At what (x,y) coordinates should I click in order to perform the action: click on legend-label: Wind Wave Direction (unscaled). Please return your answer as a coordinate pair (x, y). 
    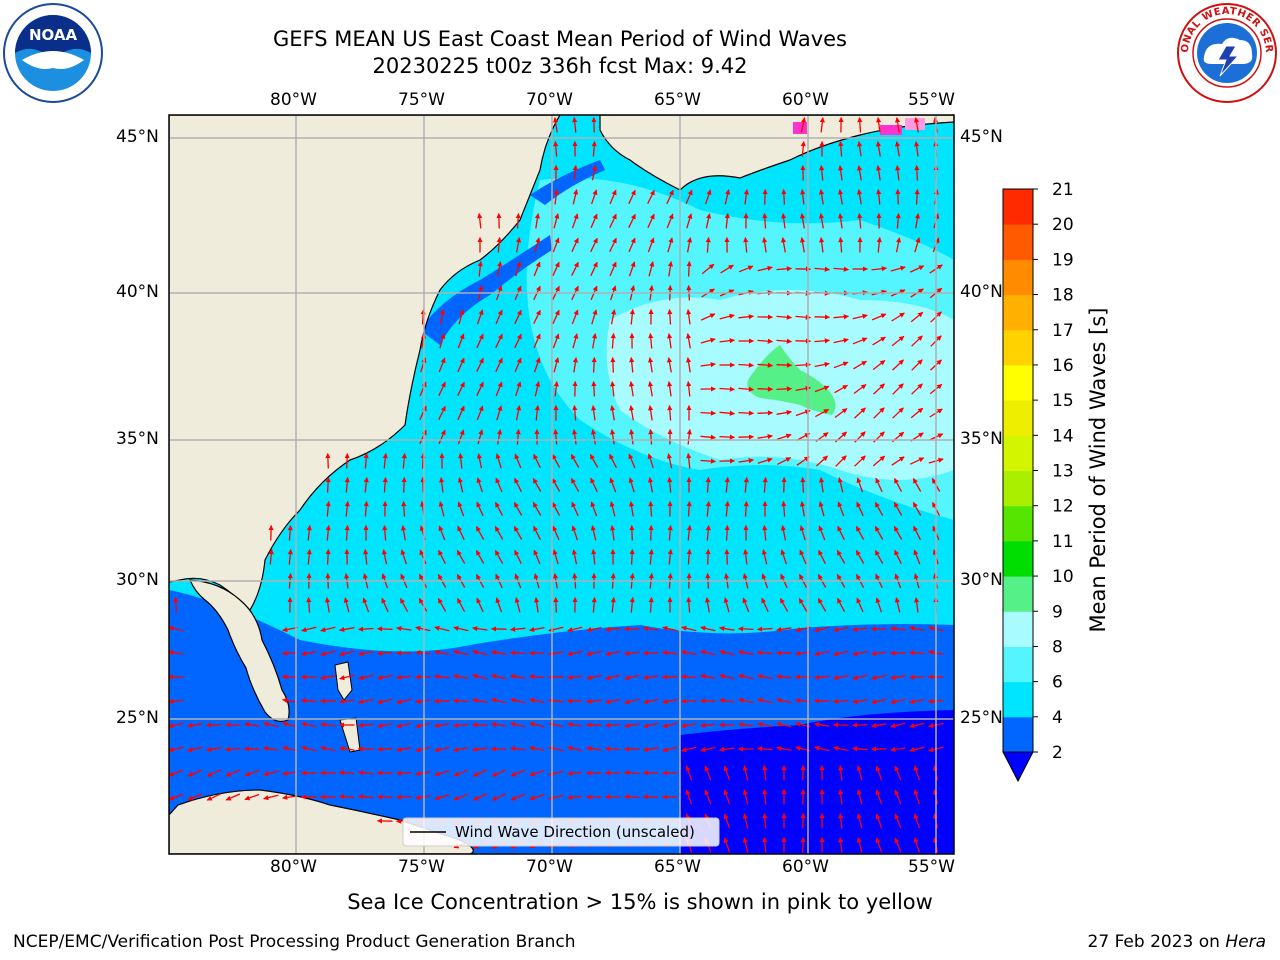
    Looking at the image, I should click on (575, 832).